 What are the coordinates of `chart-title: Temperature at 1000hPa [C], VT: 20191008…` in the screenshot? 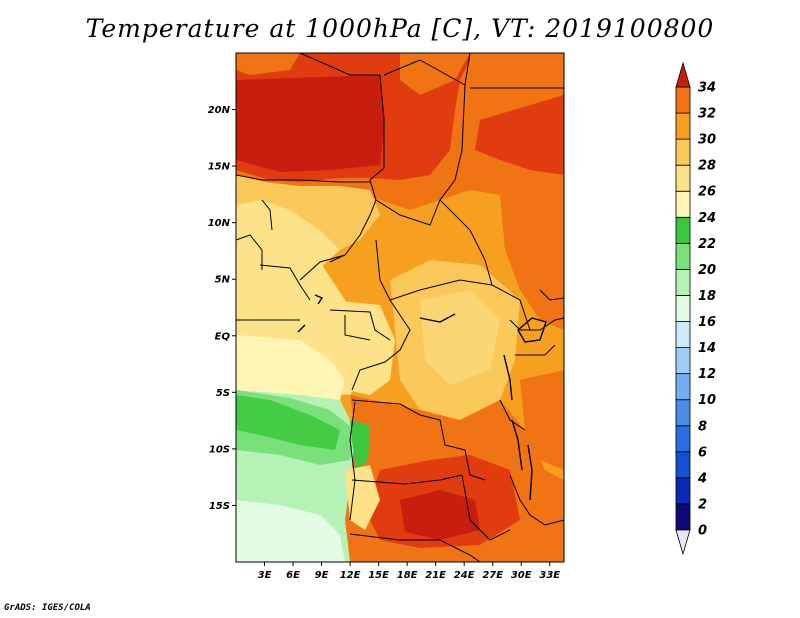 It's located at (400, 28).